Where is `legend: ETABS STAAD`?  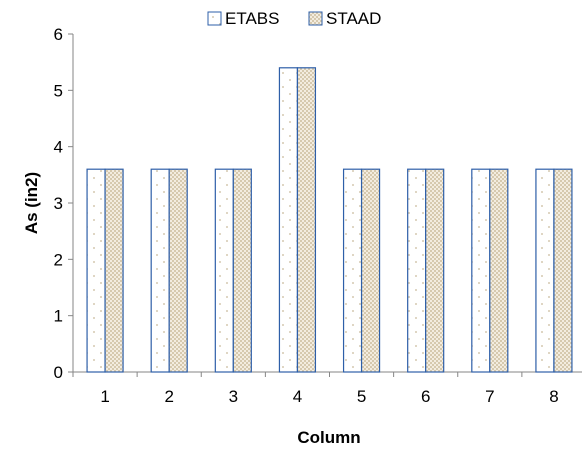 legend: ETABS STAAD is located at coordinates (294, 18).